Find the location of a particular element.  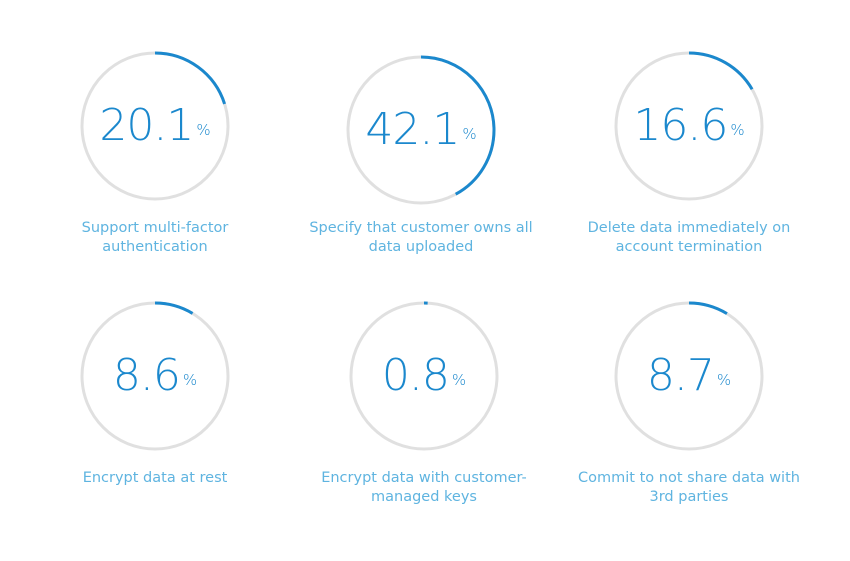

gauge-label: Encrypt data with customer-managed keys is located at coordinates (424, 487).